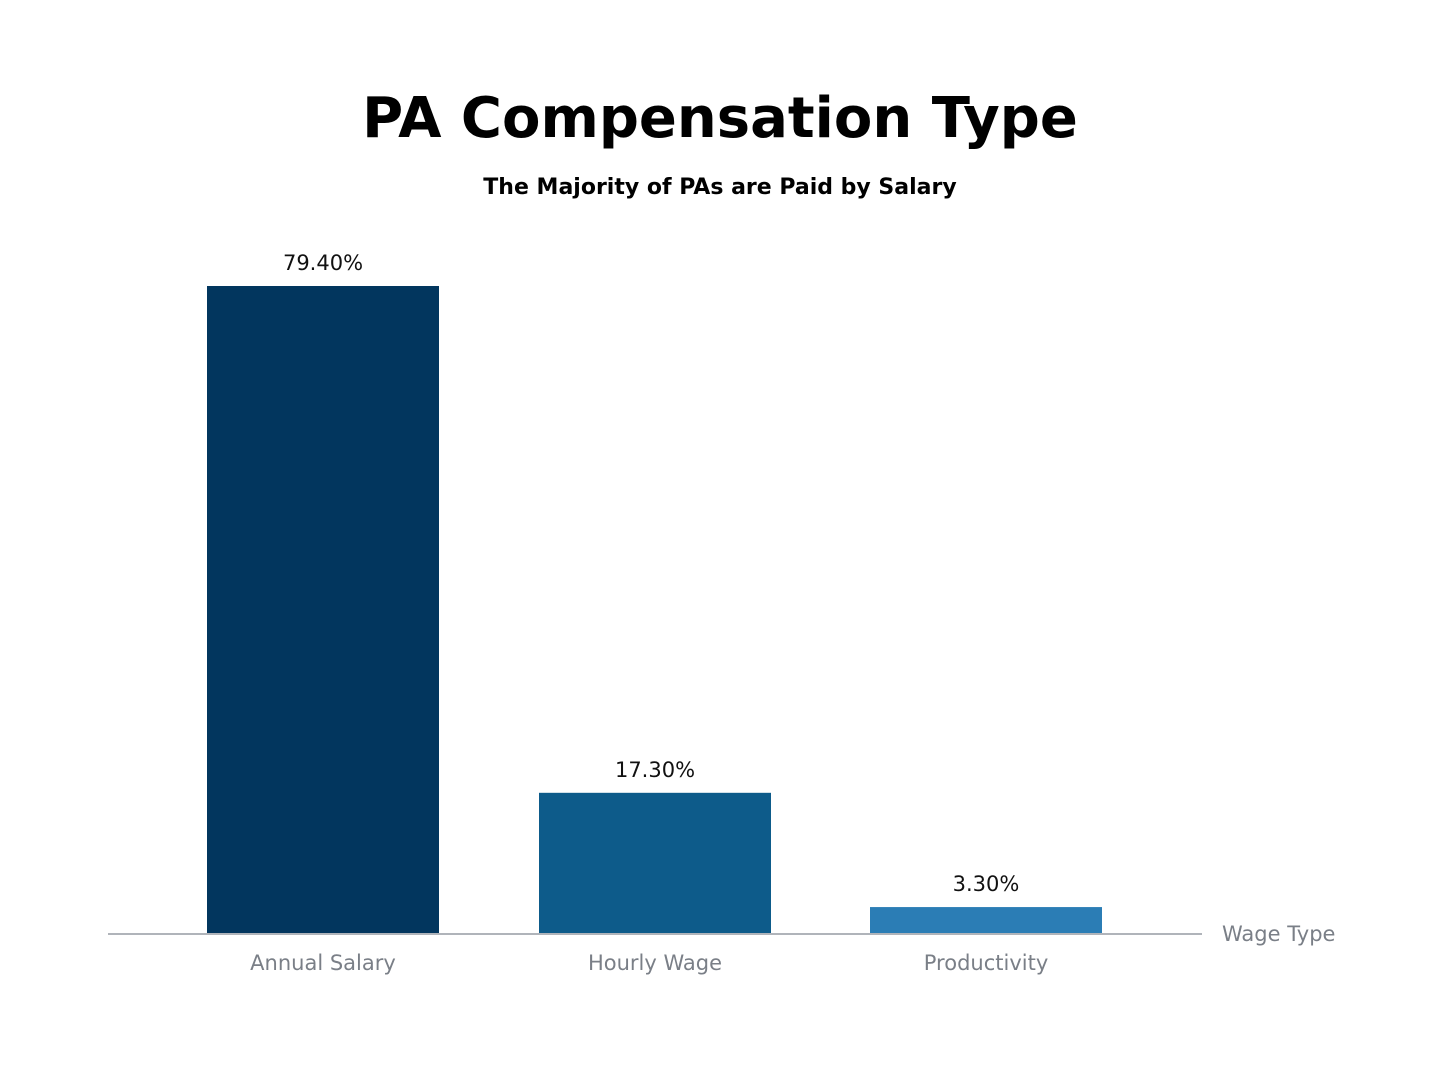  Describe the element at coordinates (655, 770) in the screenshot. I see `data-label-hourly-wage: 17.30%` at that location.